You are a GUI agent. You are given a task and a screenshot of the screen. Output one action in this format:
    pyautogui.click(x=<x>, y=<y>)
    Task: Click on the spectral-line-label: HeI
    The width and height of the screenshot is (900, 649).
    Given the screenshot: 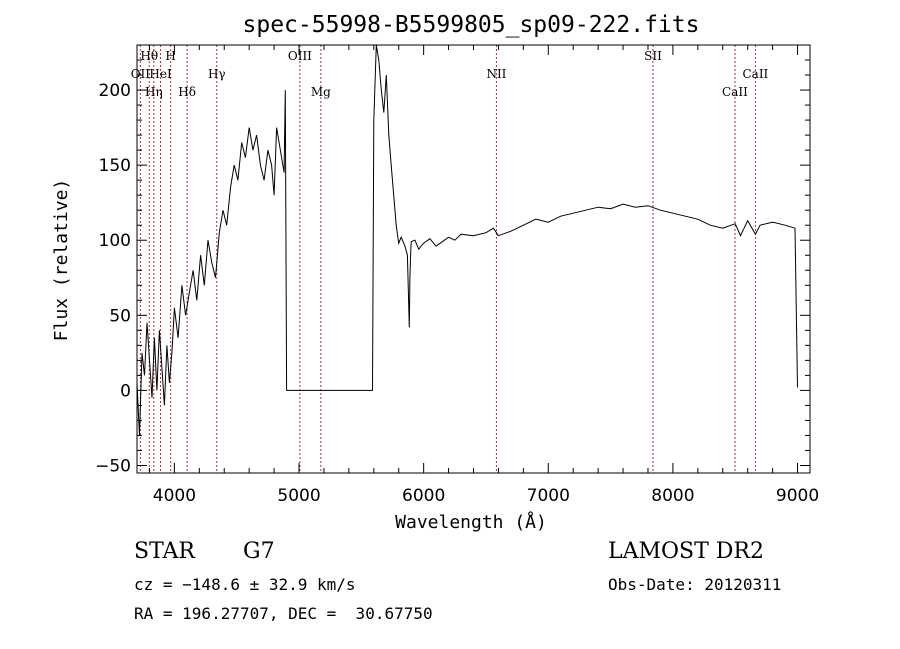 What is the action you would take?
    pyautogui.click(x=160, y=74)
    